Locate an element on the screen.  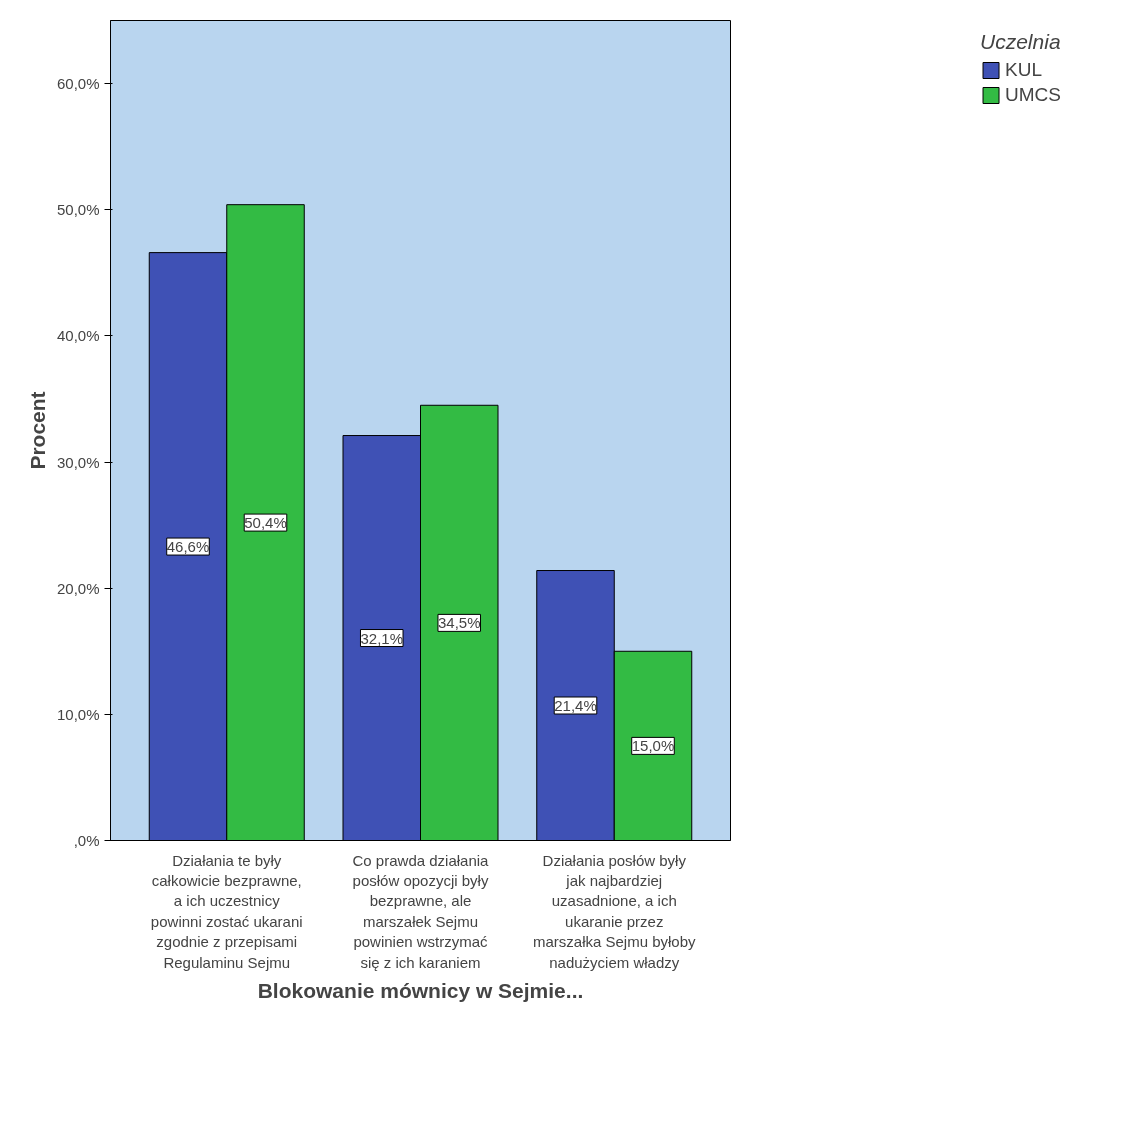
y-tick-label: 40,0% is located at coordinates (78, 336).